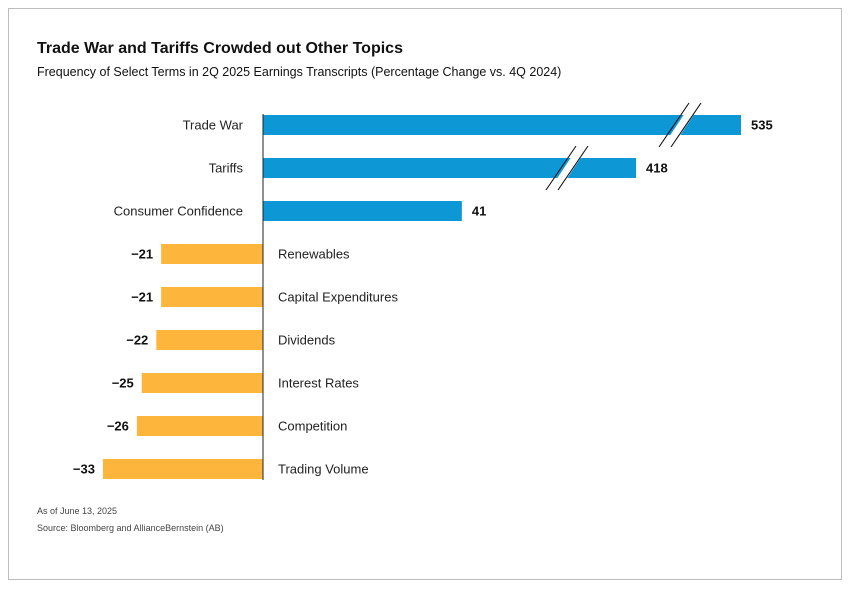  Describe the element at coordinates (213, 125) in the screenshot. I see `category-label-trade-war: Trade War` at that location.